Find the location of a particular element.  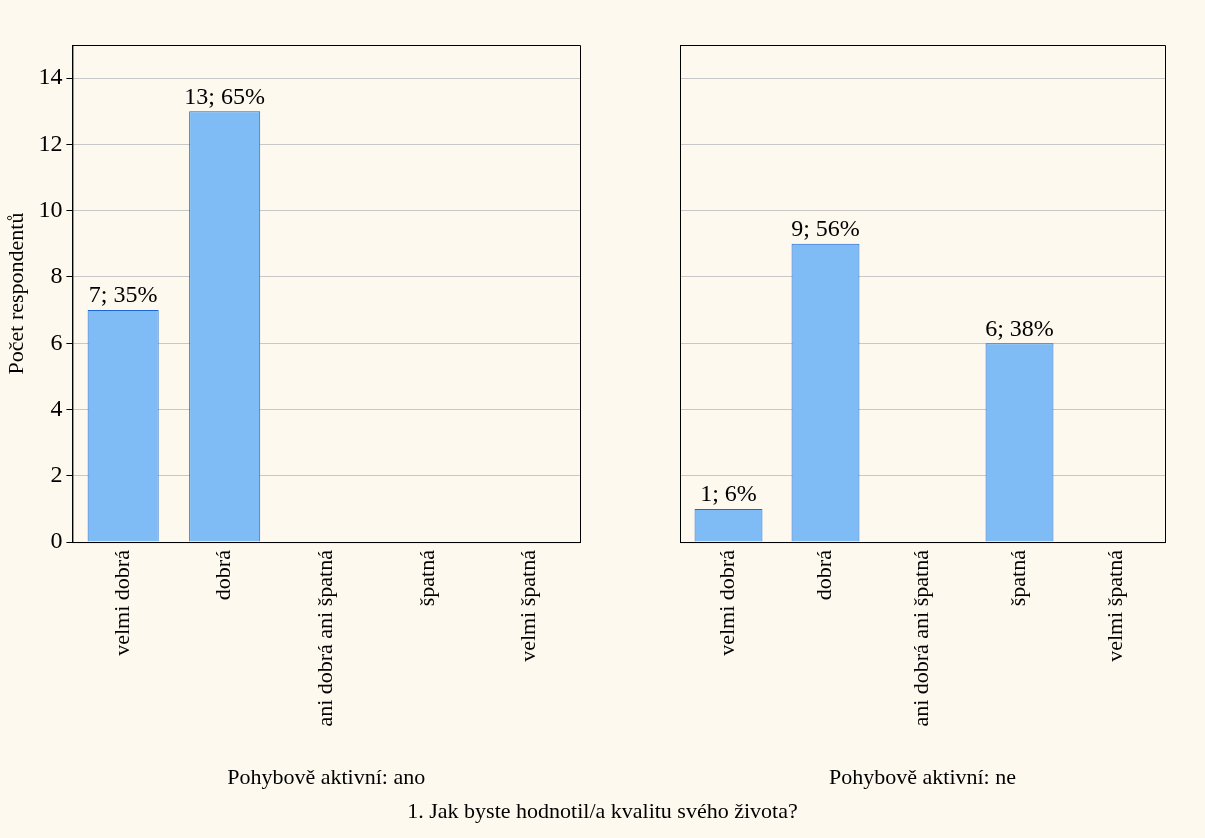

y-axis-title: Počet respondentů is located at coordinates (15, 293).